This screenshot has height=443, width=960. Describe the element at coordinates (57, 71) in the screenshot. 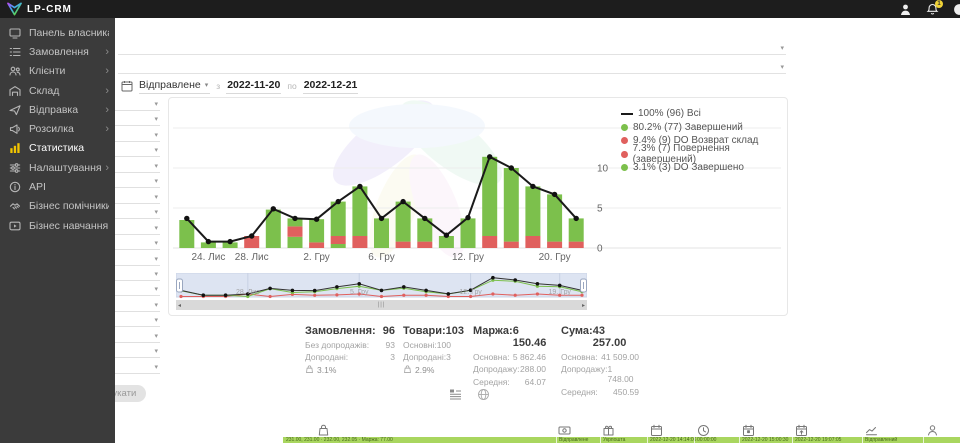

I see `sidebar-item-clients: Клієнти ›` at that location.